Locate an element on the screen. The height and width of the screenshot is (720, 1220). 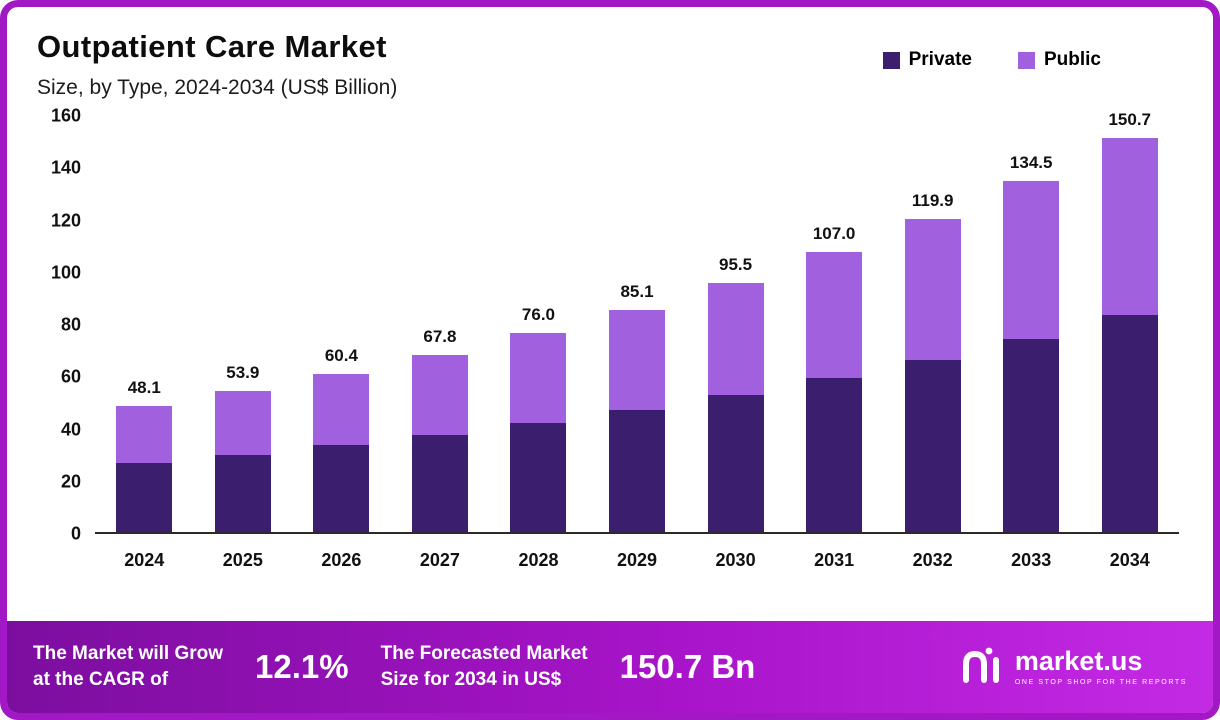
bar-column: 85.1 2029 is located at coordinates (637, 343).